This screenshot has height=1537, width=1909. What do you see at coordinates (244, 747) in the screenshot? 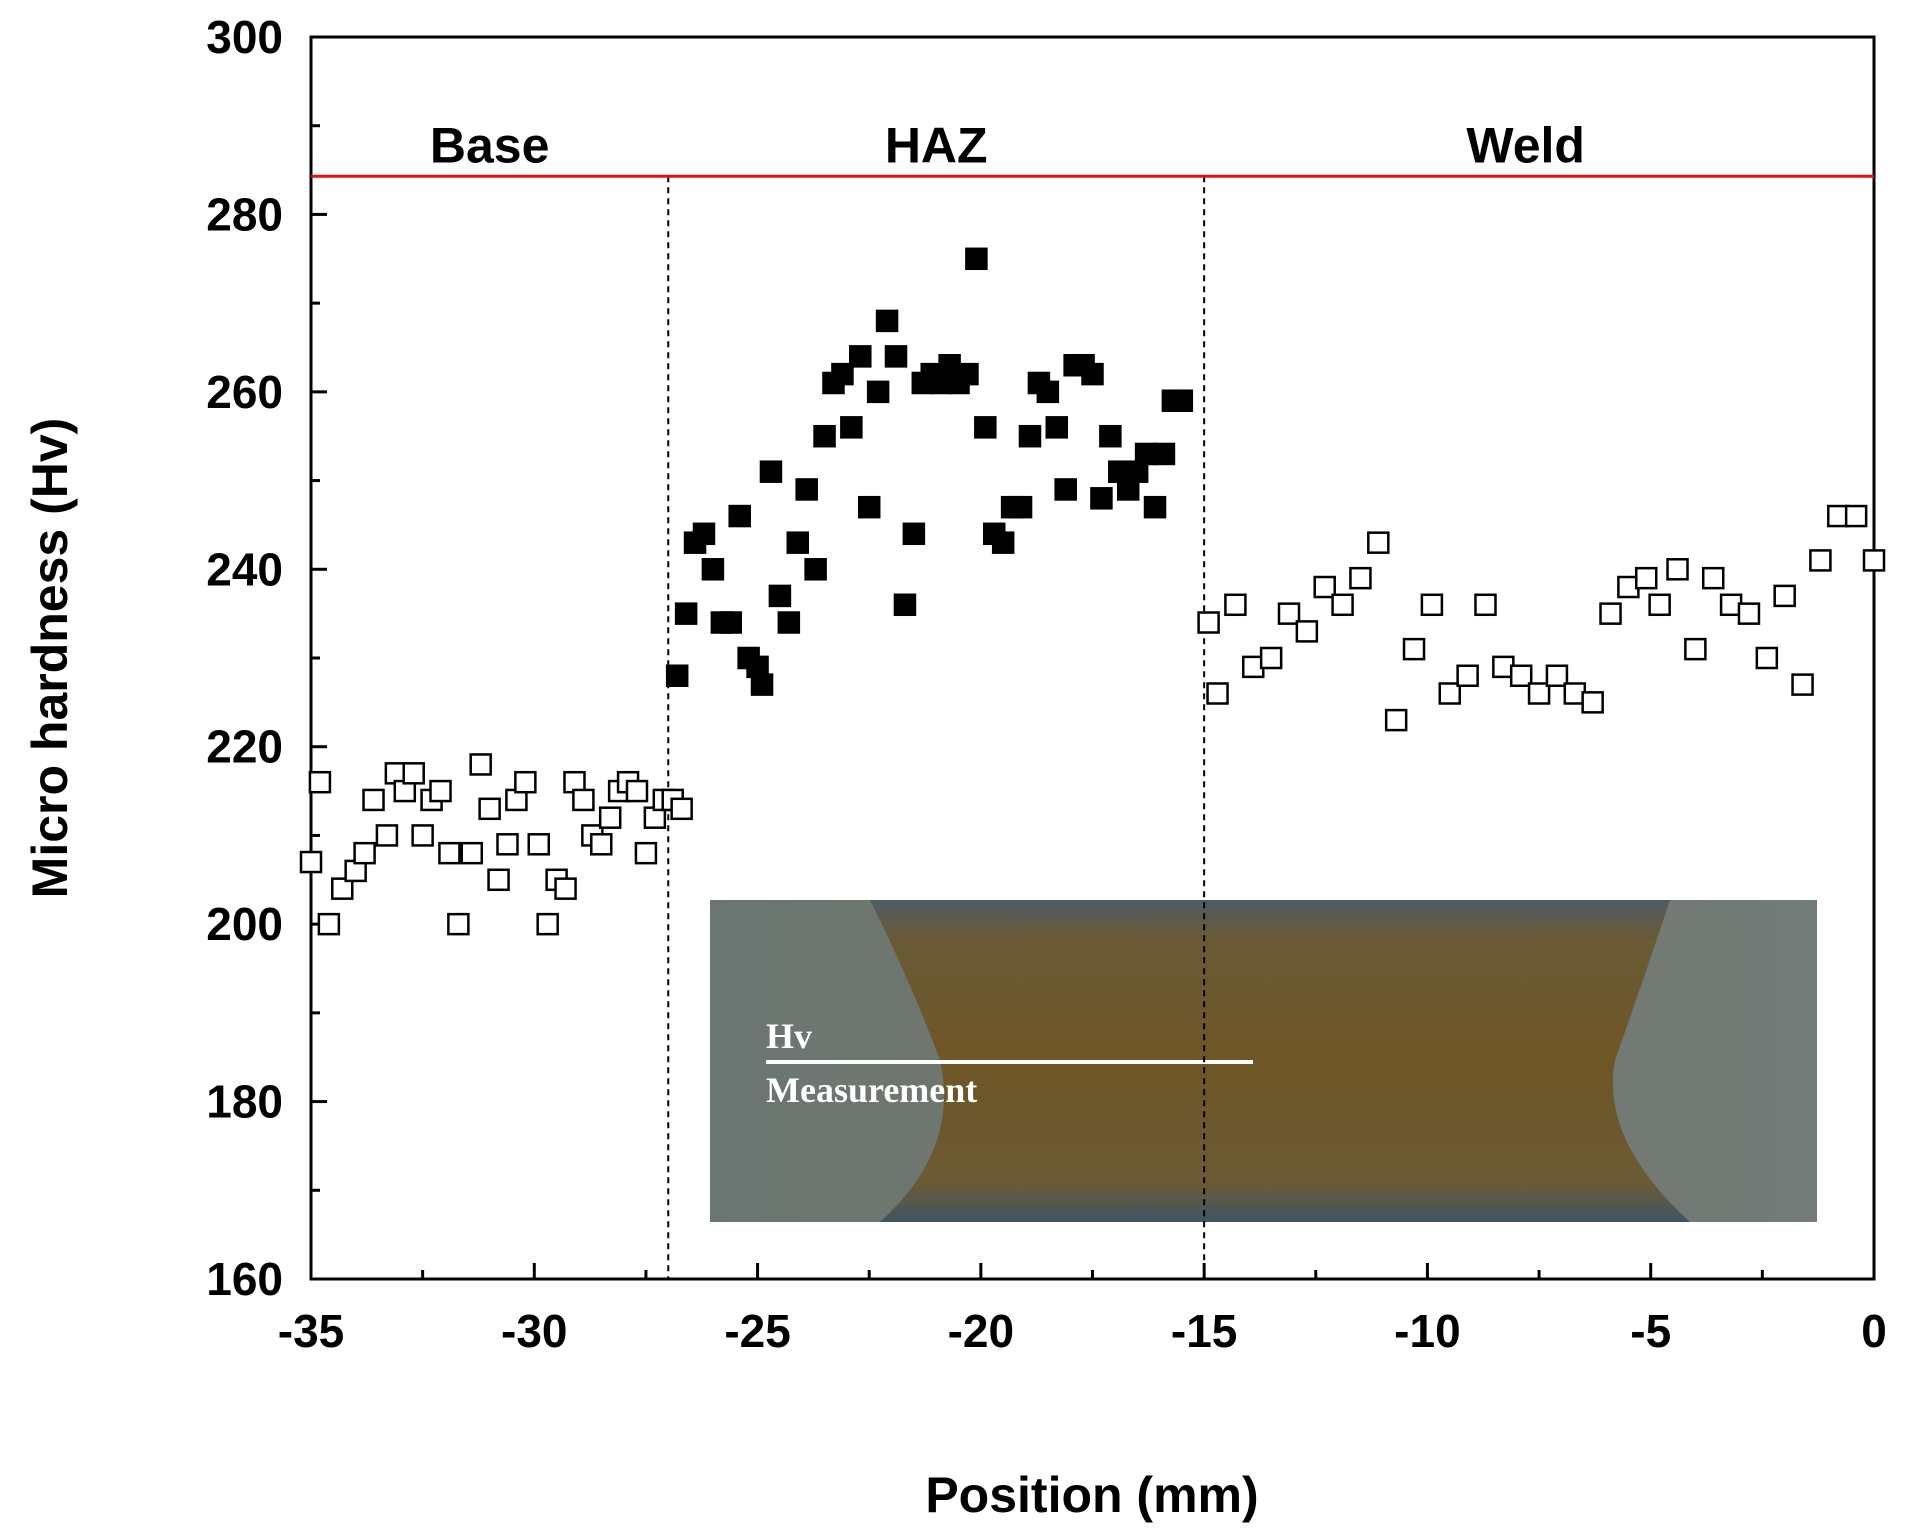
I see `y-tick-label: 220` at bounding box center [244, 747].